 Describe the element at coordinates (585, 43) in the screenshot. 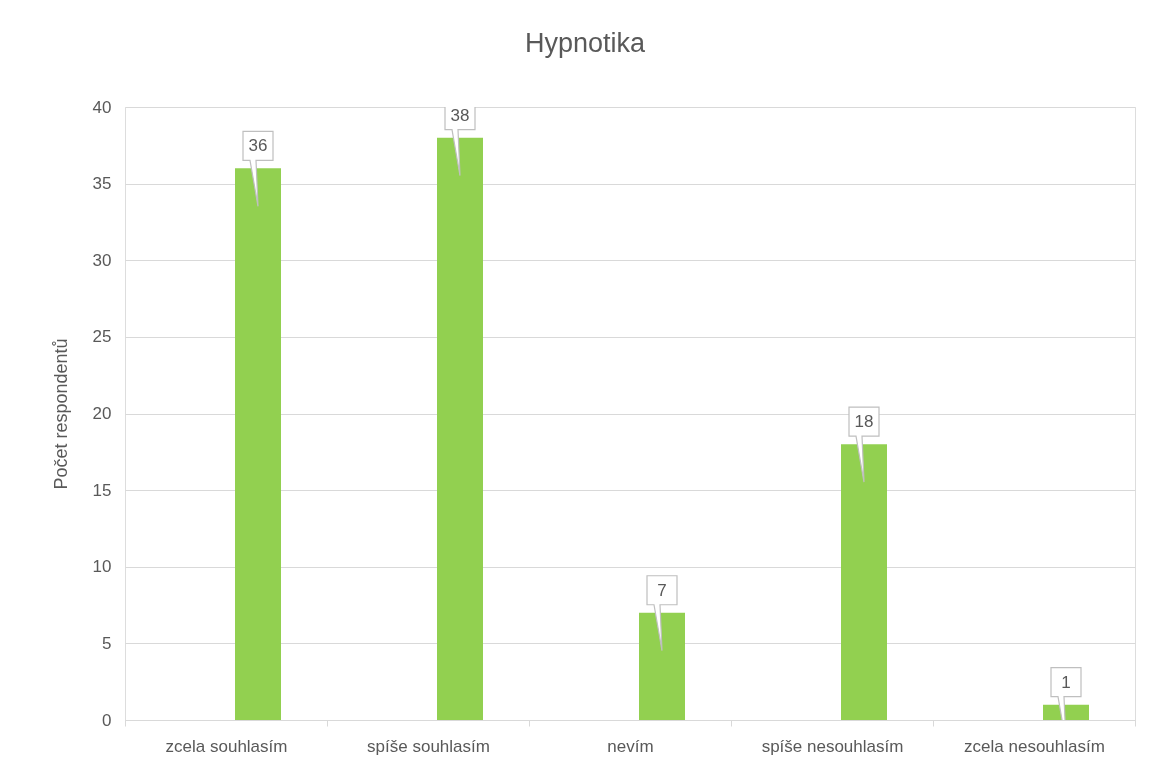

I see `chart-title: Hypnotika` at that location.